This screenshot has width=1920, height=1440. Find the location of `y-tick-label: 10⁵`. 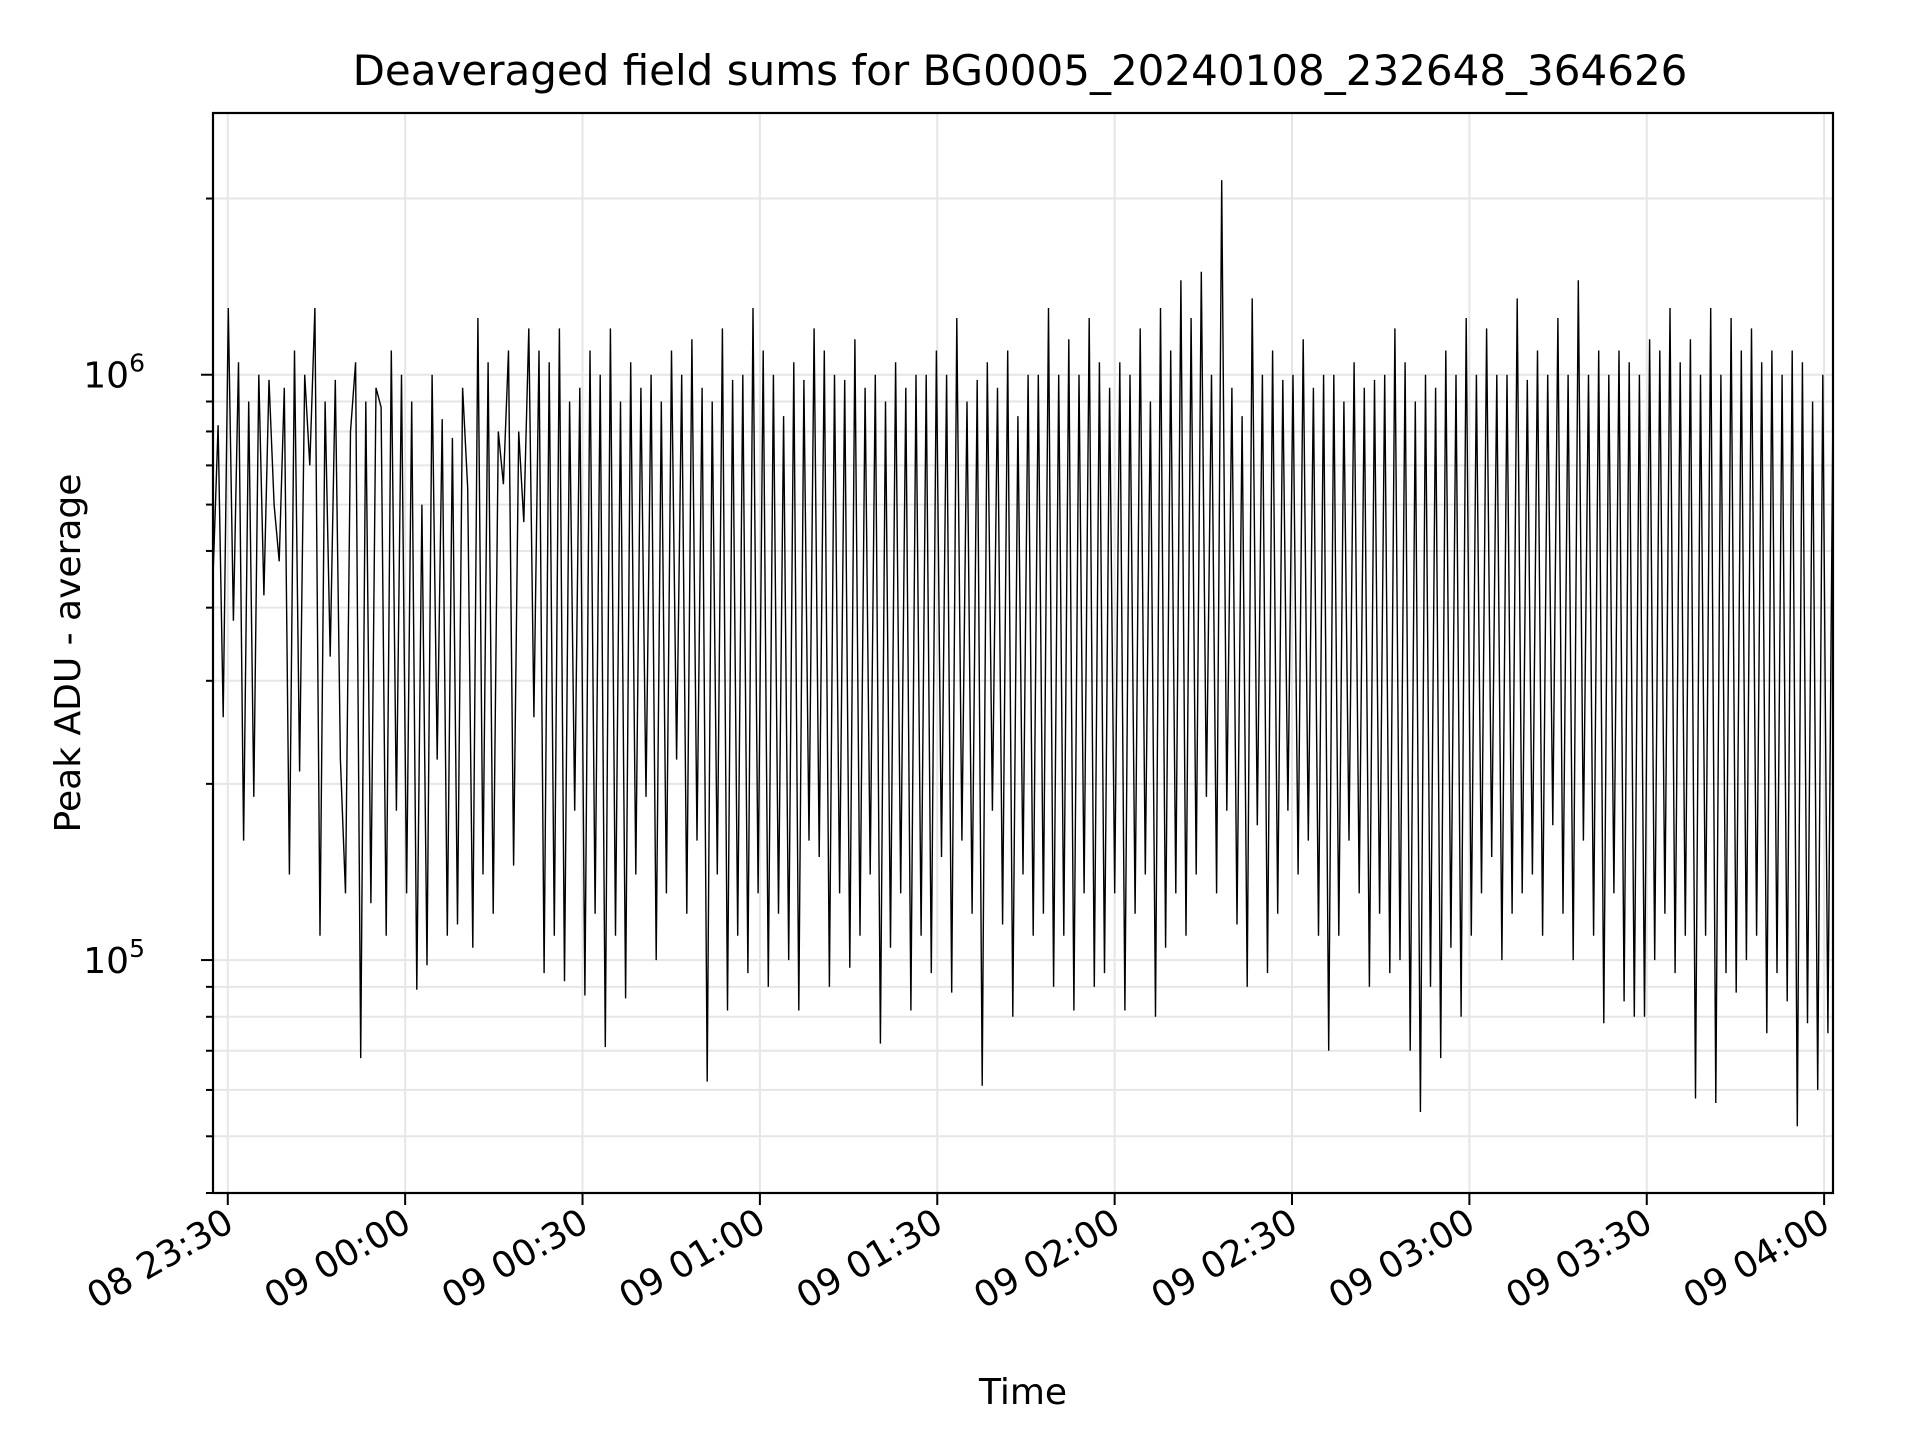

y-tick-label: 10⁵ is located at coordinates (114, 958).